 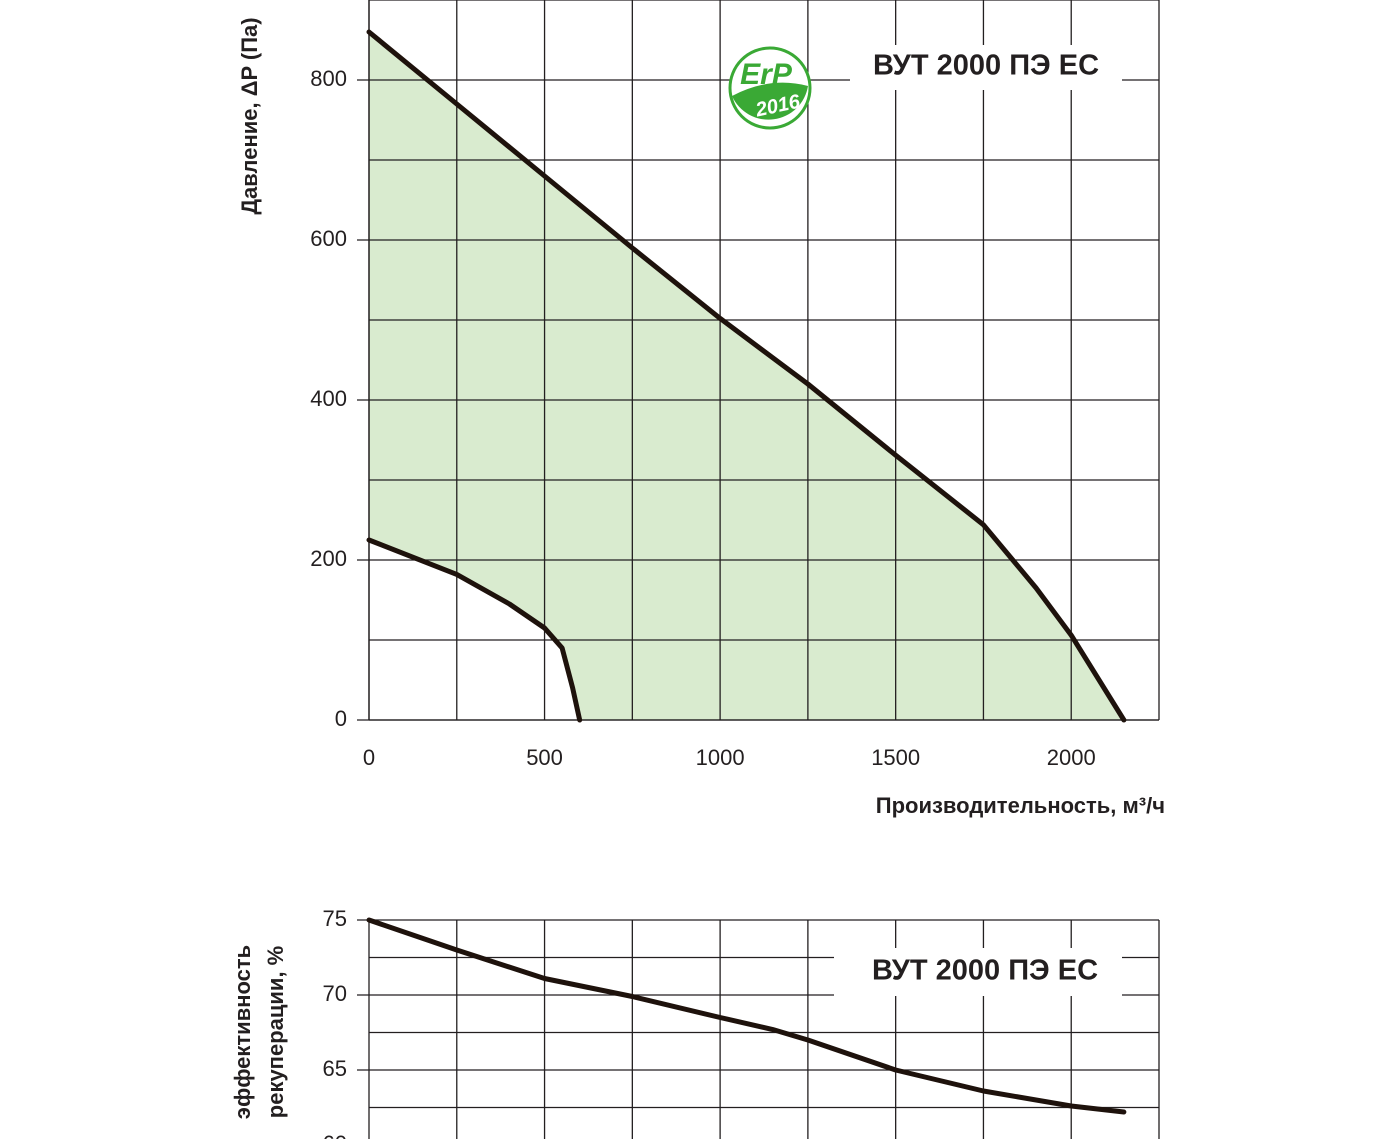 What do you see at coordinates (328, 558) in the screenshot?
I see `y-tick-label: 200` at bounding box center [328, 558].